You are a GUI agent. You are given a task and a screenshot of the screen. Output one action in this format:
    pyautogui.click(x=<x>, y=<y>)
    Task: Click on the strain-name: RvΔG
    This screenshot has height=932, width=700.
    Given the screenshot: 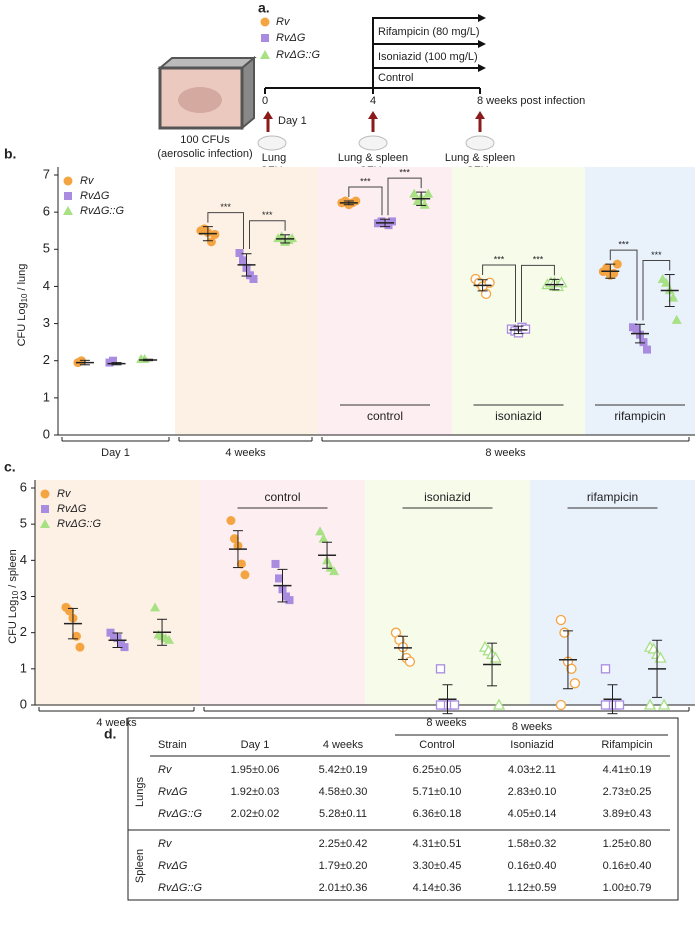 What is the action you would take?
    pyautogui.click(x=173, y=792)
    